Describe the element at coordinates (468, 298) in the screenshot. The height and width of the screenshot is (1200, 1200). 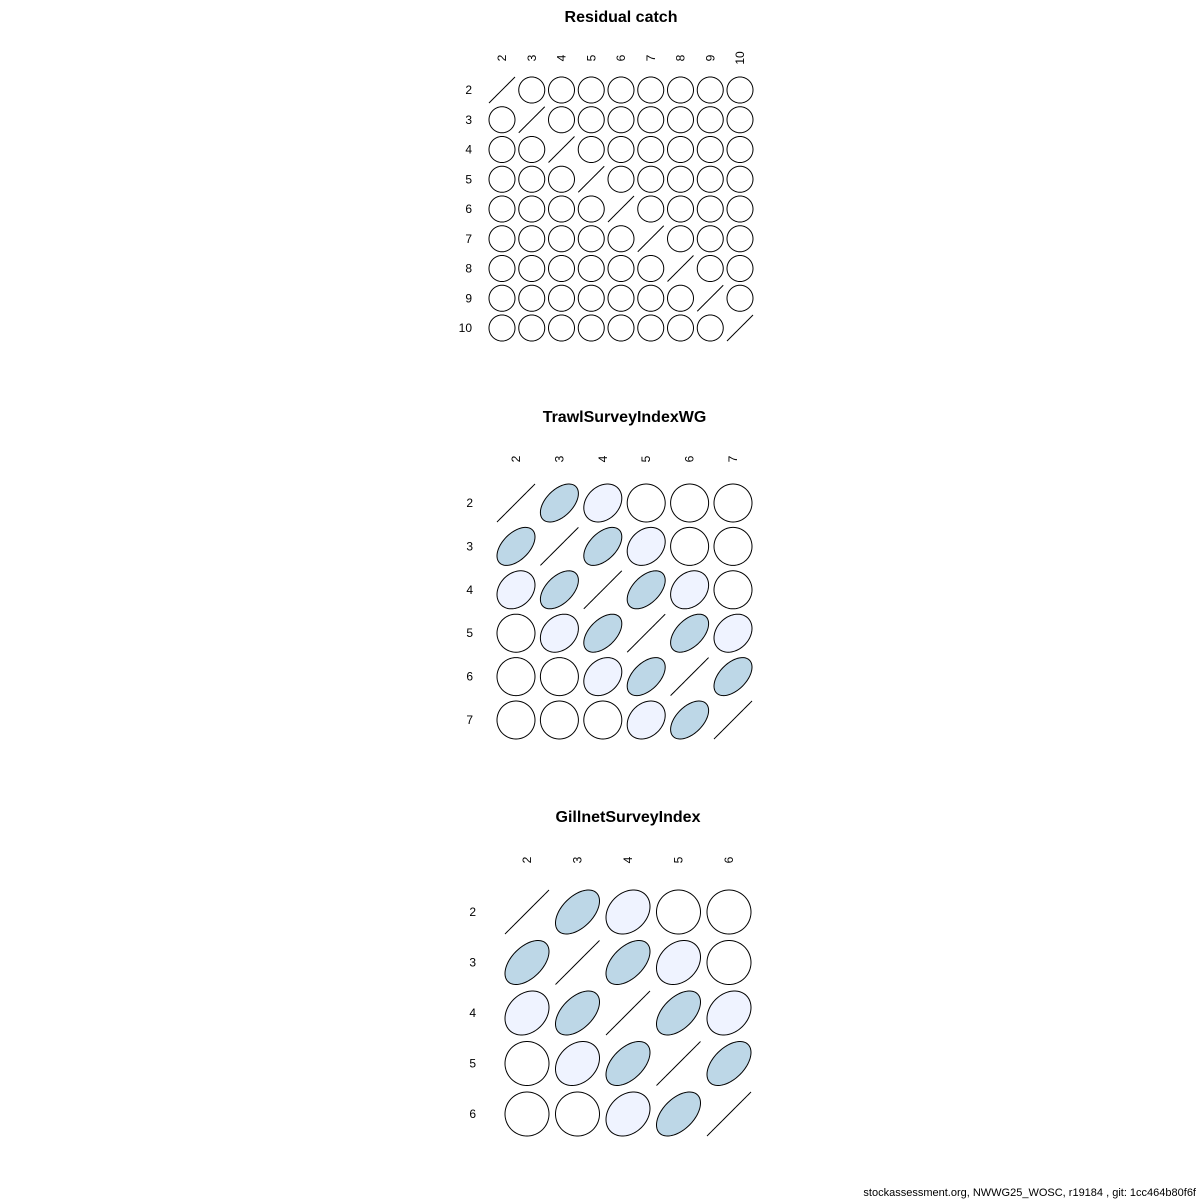
I see `row-label: 9` at that location.